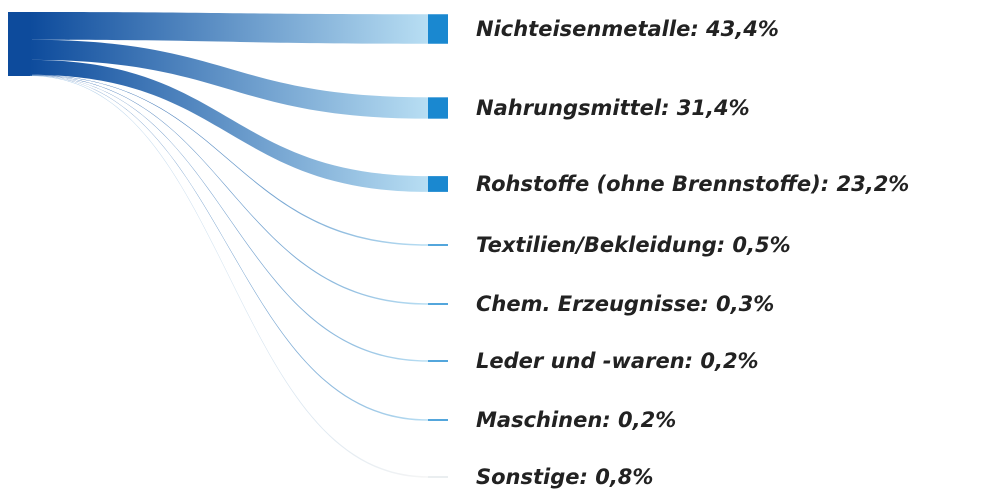  What do you see at coordinates (576, 420) in the screenshot?
I see `flow-label: Maschinen: 0,2%` at bounding box center [576, 420].